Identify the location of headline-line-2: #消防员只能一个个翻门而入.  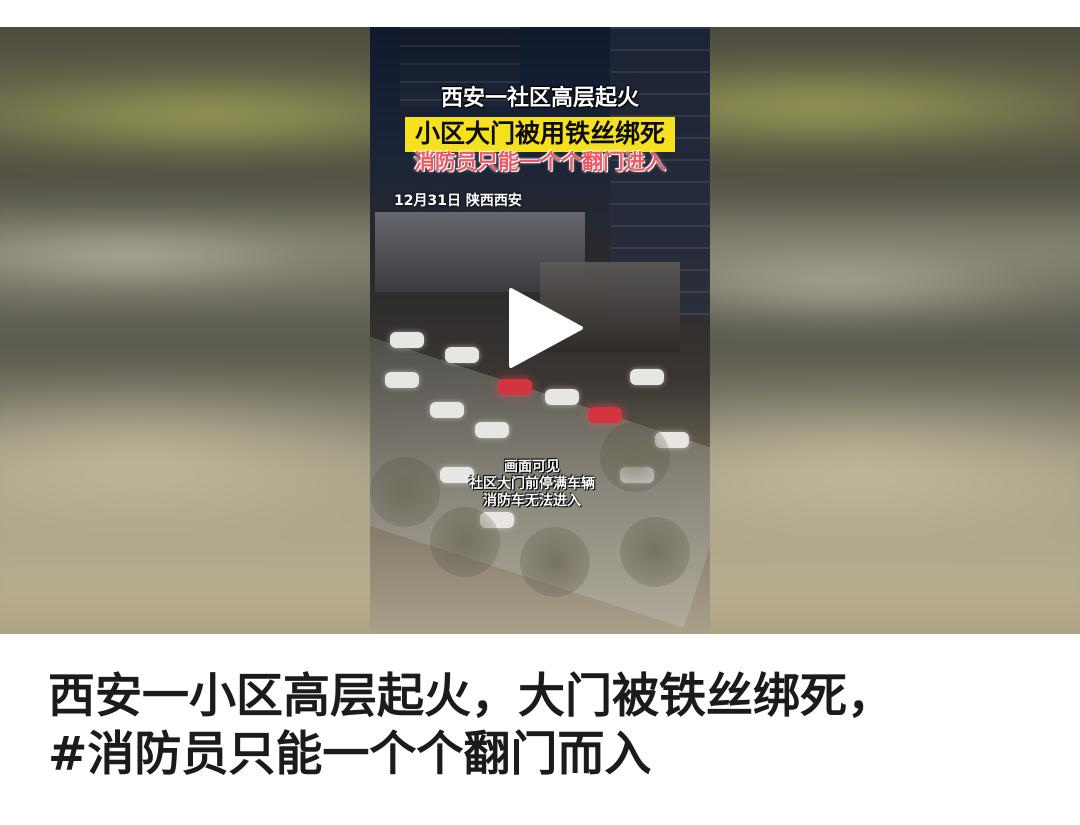
(350, 754).